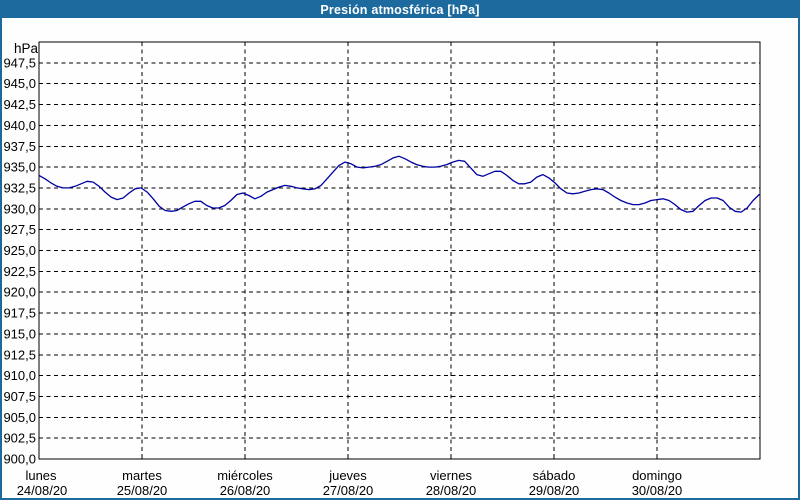 The width and height of the screenshot is (800, 500). I want to click on y-axis-unit-label: hPa, so click(26, 48).